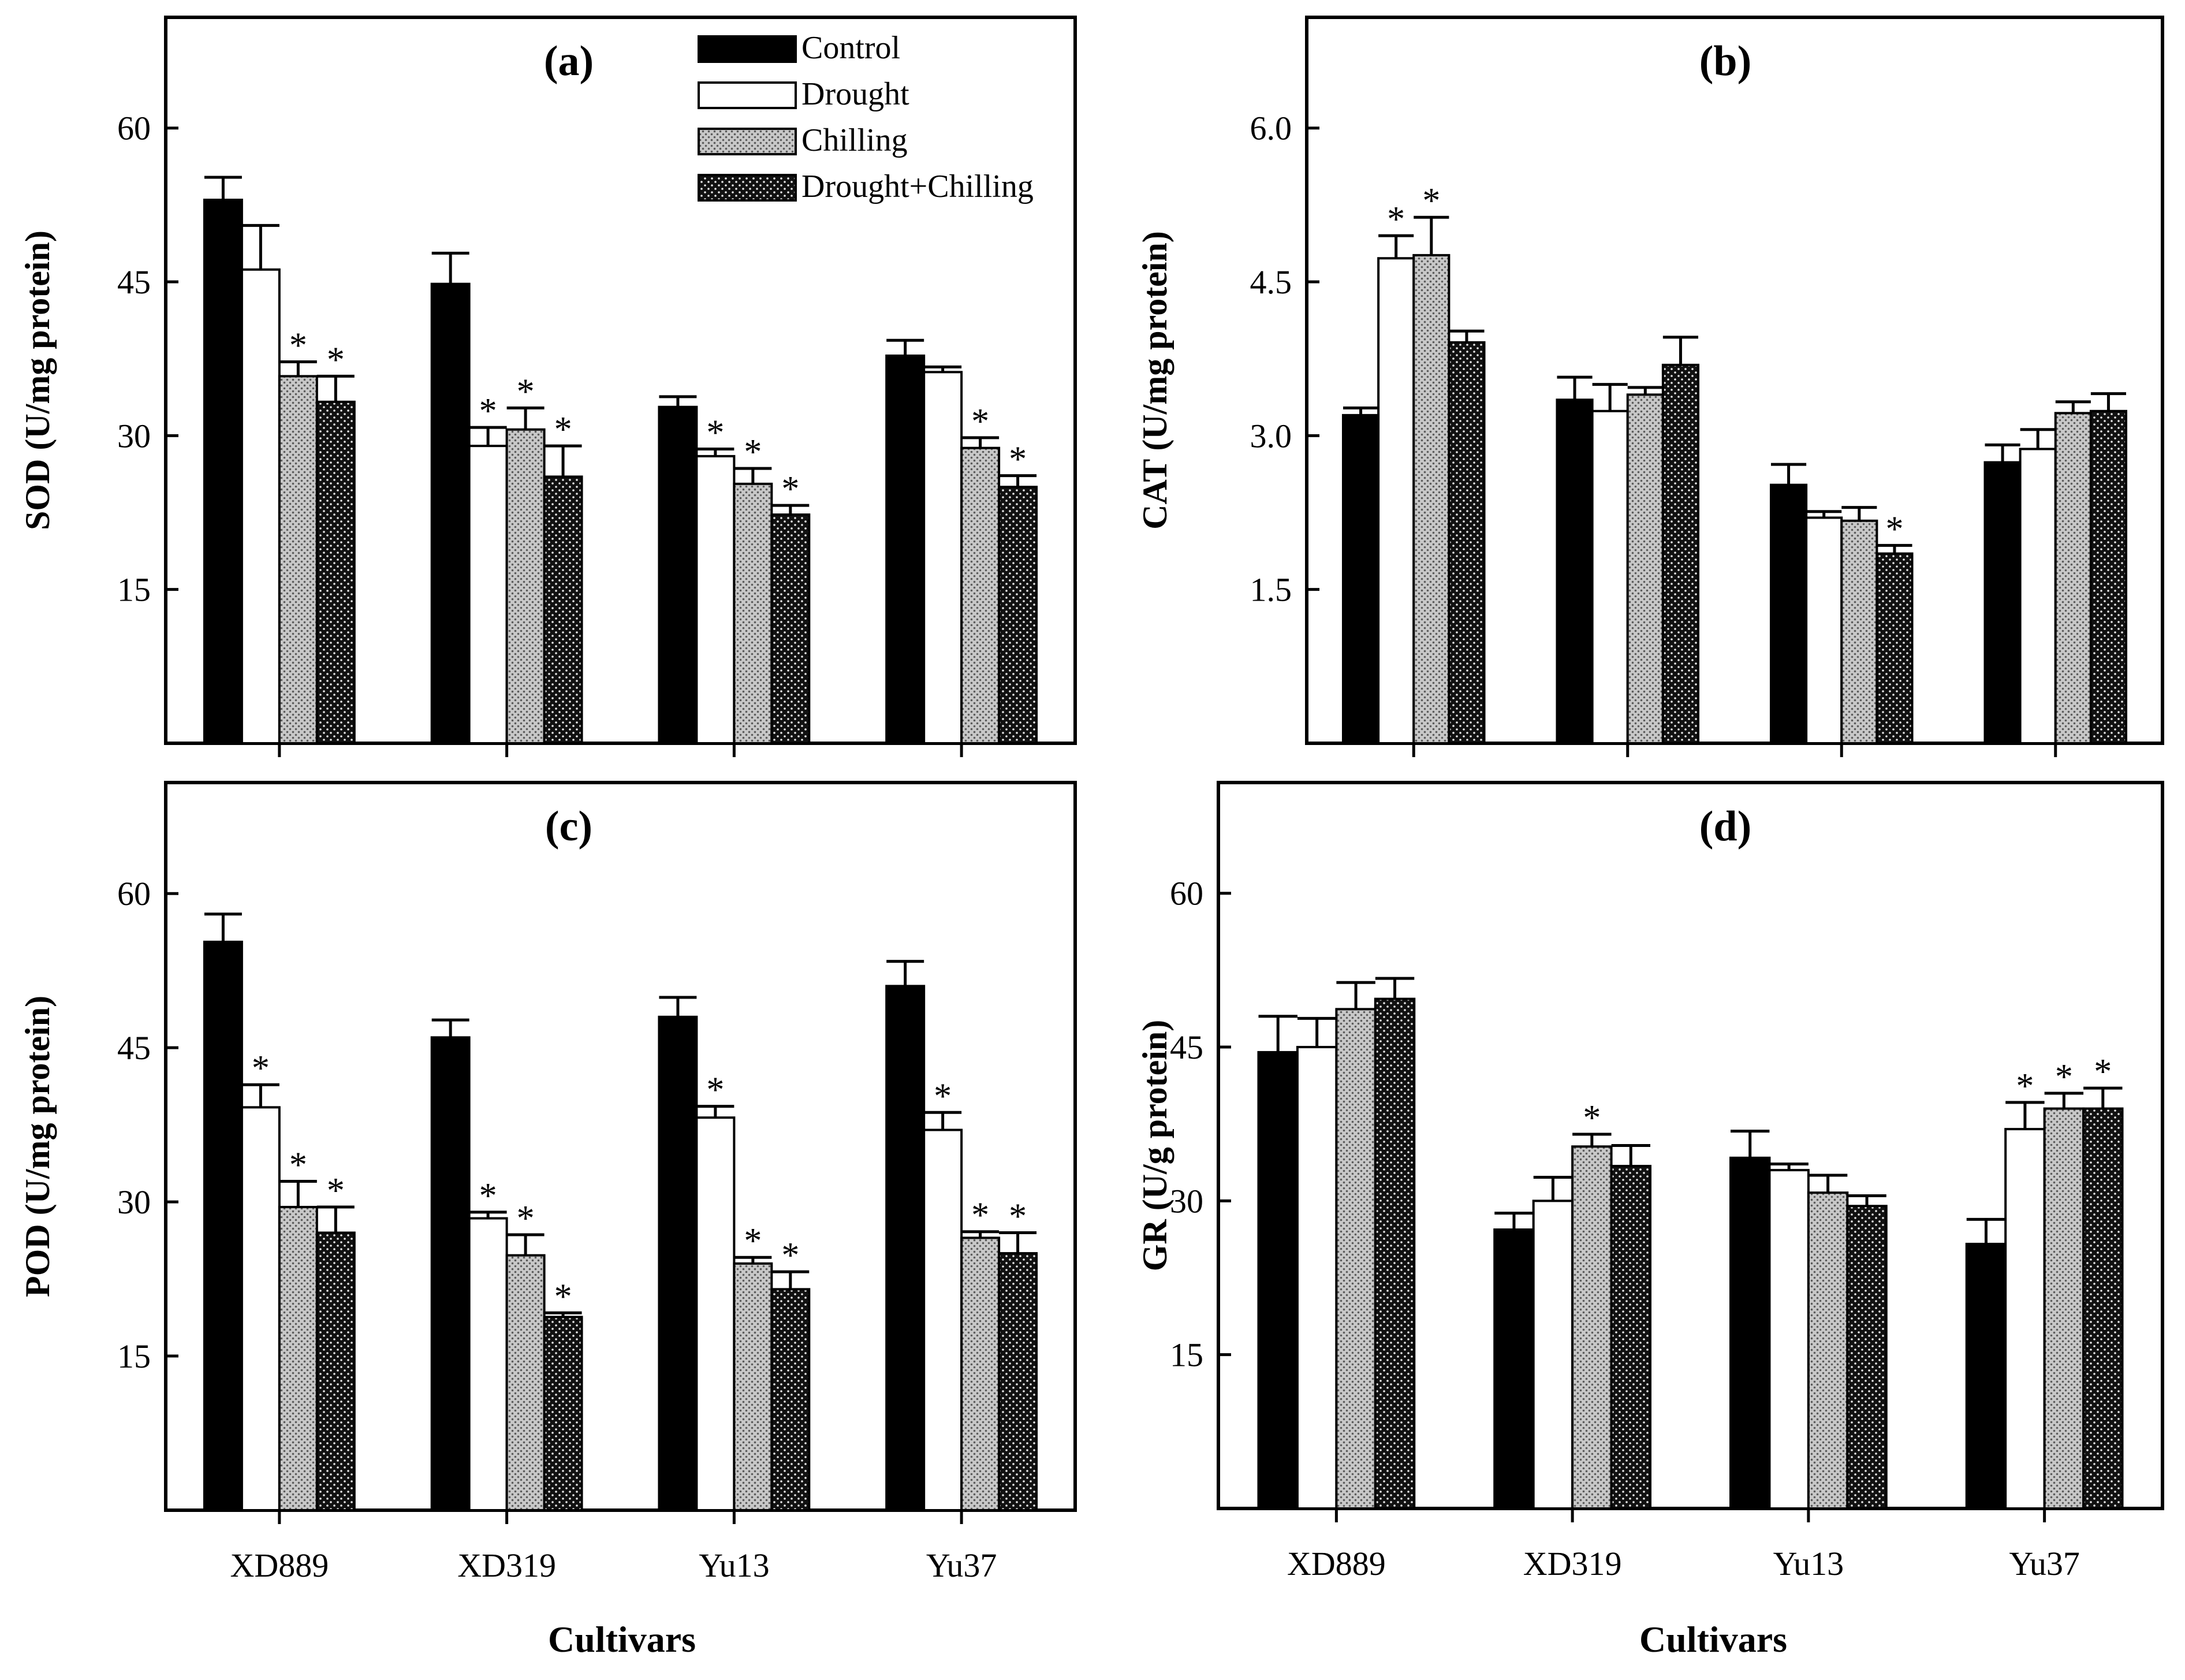 Image resolution: width=2185 pixels, height=1680 pixels. What do you see at coordinates (260, 1096) in the screenshot?
I see `error-bar-c-xd889-drought` at bounding box center [260, 1096].